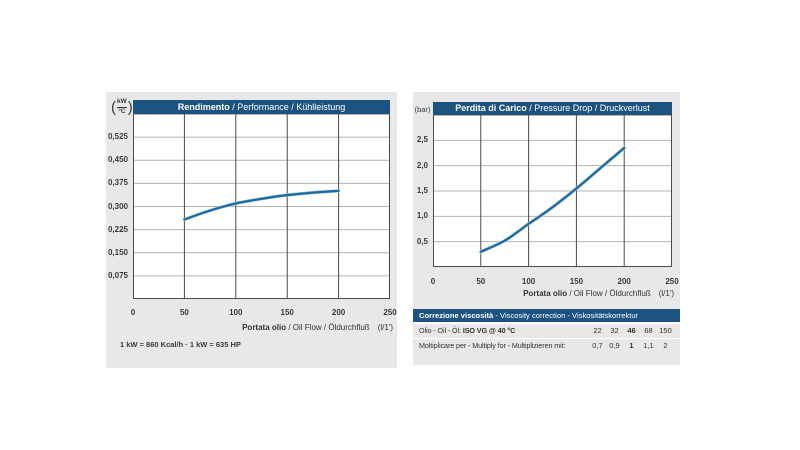 Image resolution: width=800 pixels, height=450 pixels. I want to click on performance-plot-area, so click(261, 206).